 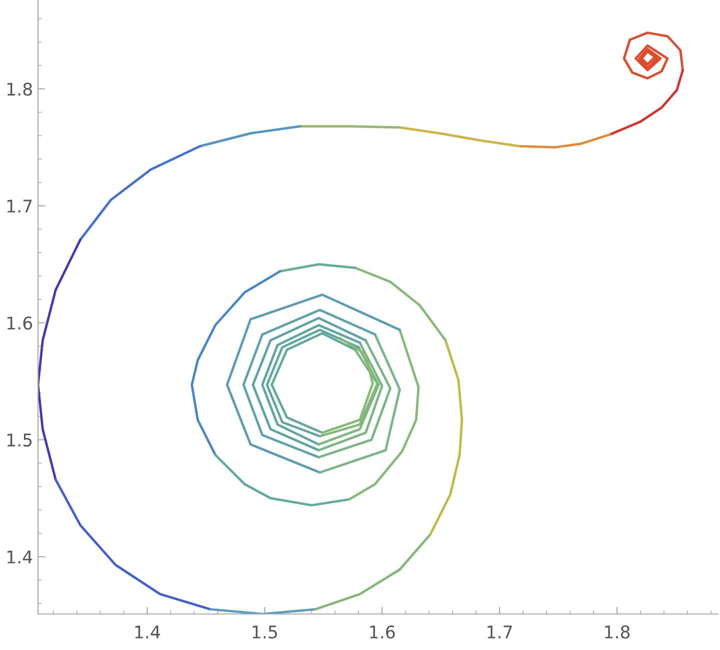 What do you see at coordinates (500, 632) in the screenshot?
I see `x-tick-label: 1.7` at bounding box center [500, 632].